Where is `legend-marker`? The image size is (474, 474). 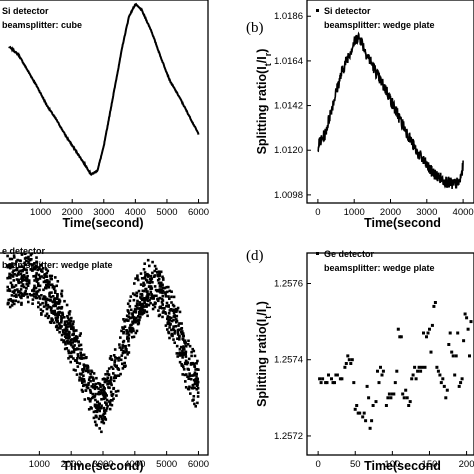
legend-marker is located at coordinates (317, 253).